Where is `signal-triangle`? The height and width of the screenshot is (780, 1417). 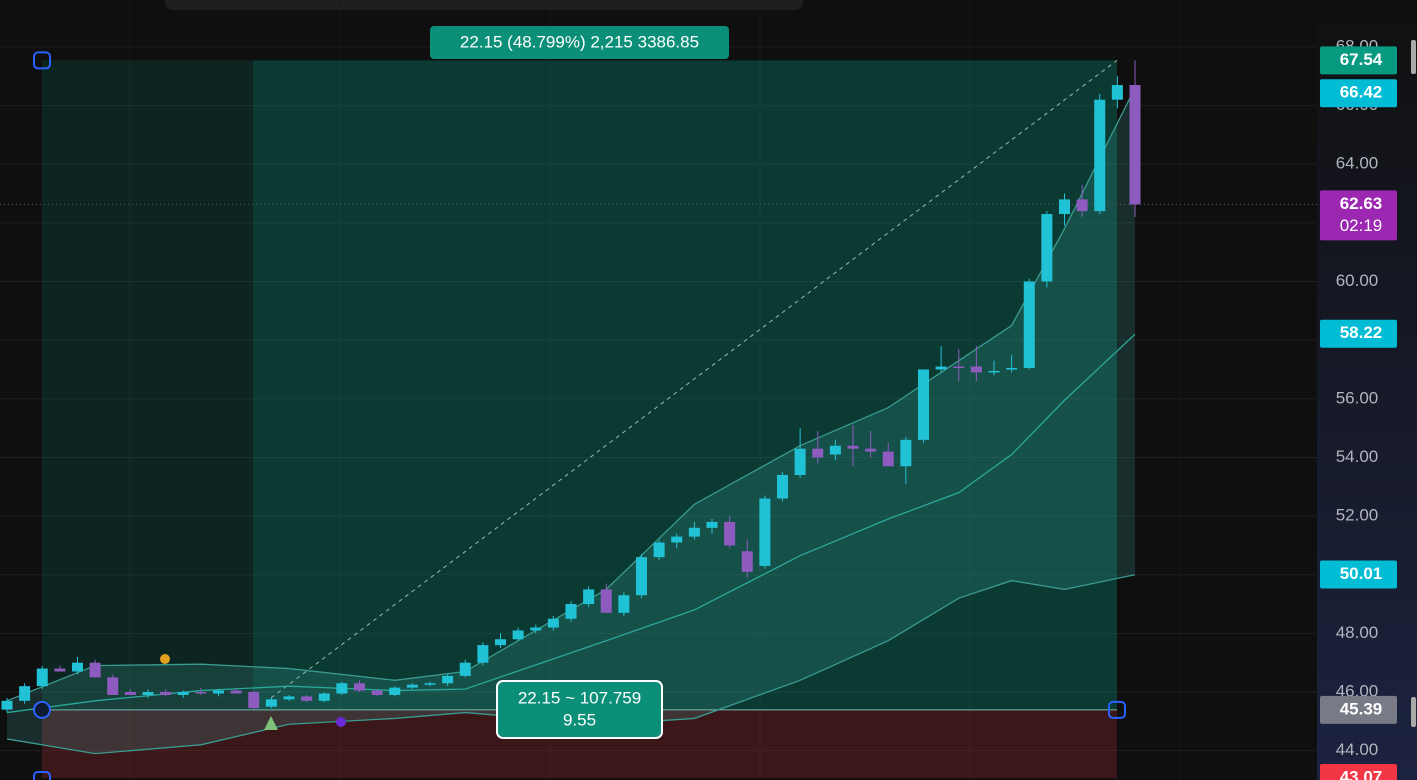 signal-triangle is located at coordinates (271, 723).